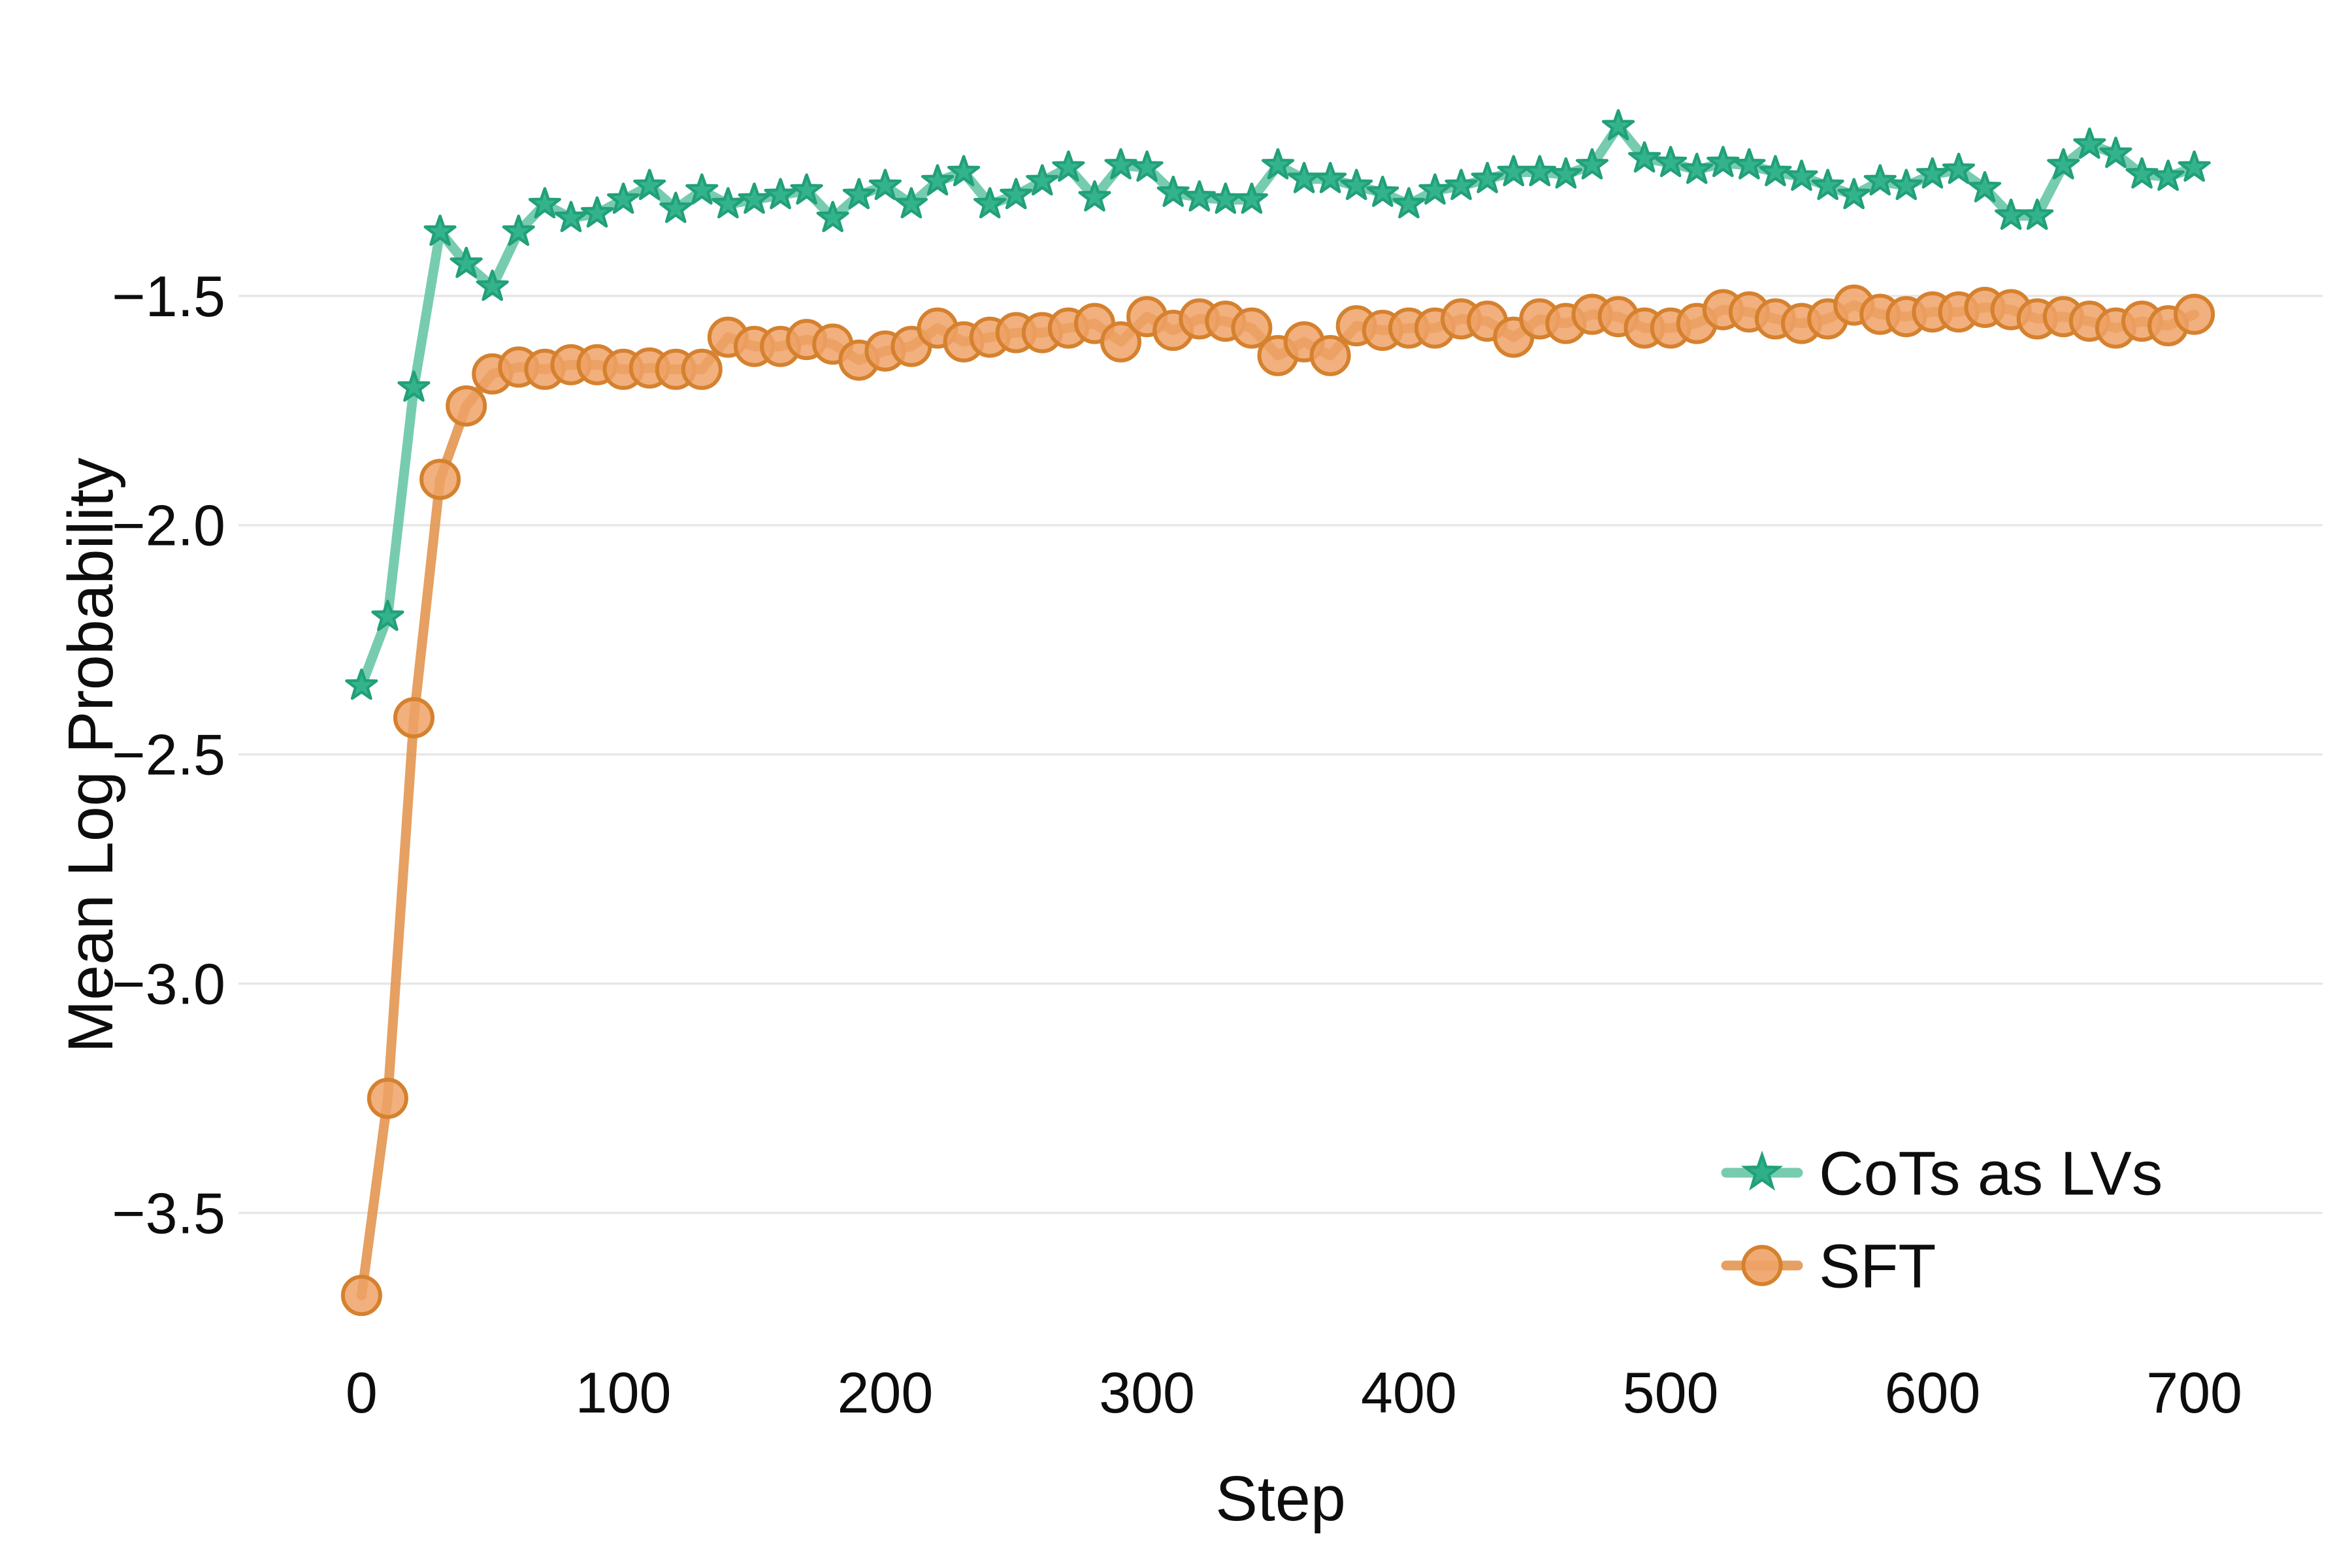 This screenshot has width=2352, height=1568. I want to click on x-tick-label: 600, so click(1932, 1392).